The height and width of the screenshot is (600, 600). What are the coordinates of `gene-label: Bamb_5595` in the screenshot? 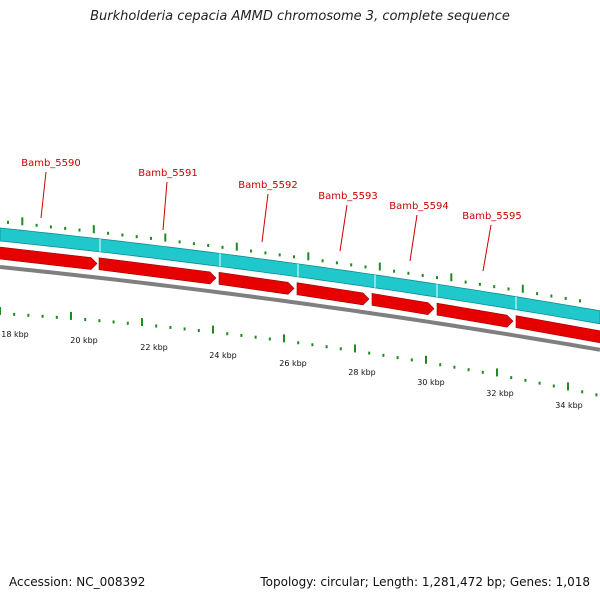 It's located at (492, 216).